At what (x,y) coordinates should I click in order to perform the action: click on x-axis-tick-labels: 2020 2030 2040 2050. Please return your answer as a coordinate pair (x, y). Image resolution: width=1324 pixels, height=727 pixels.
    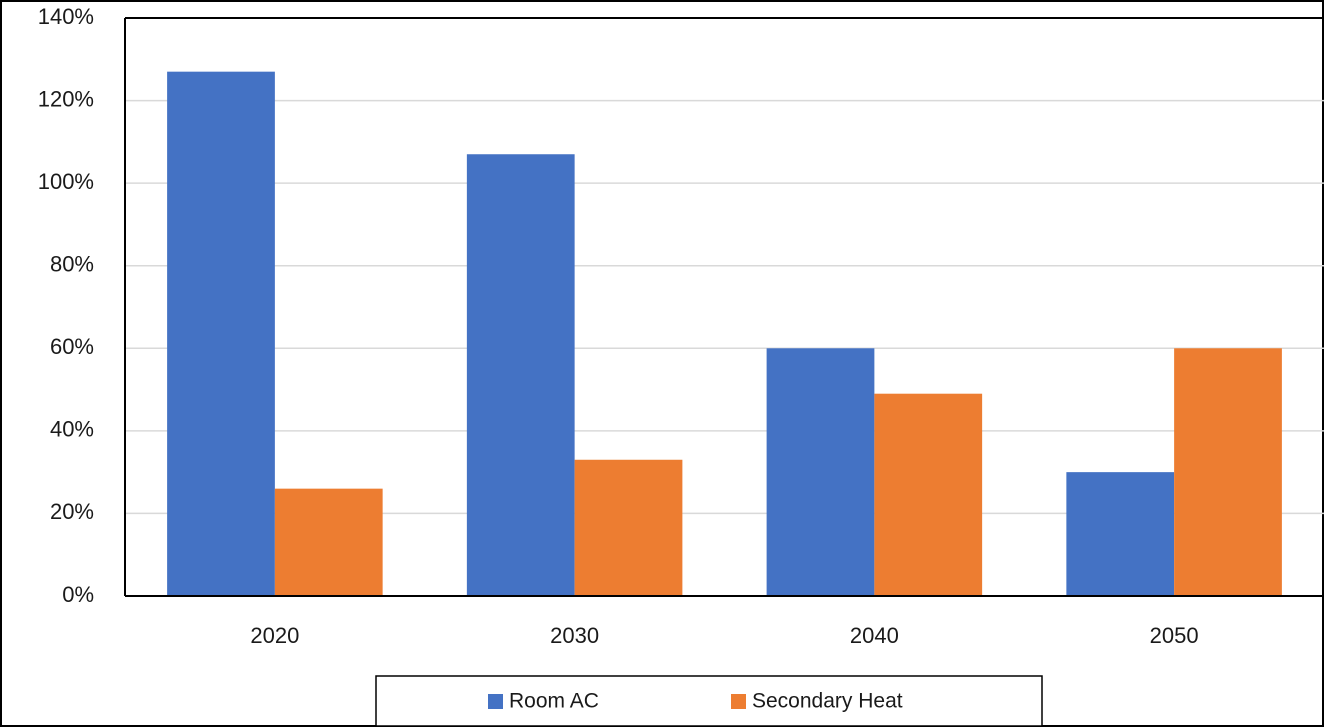
    Looking at the image, I should click on (724, 635).